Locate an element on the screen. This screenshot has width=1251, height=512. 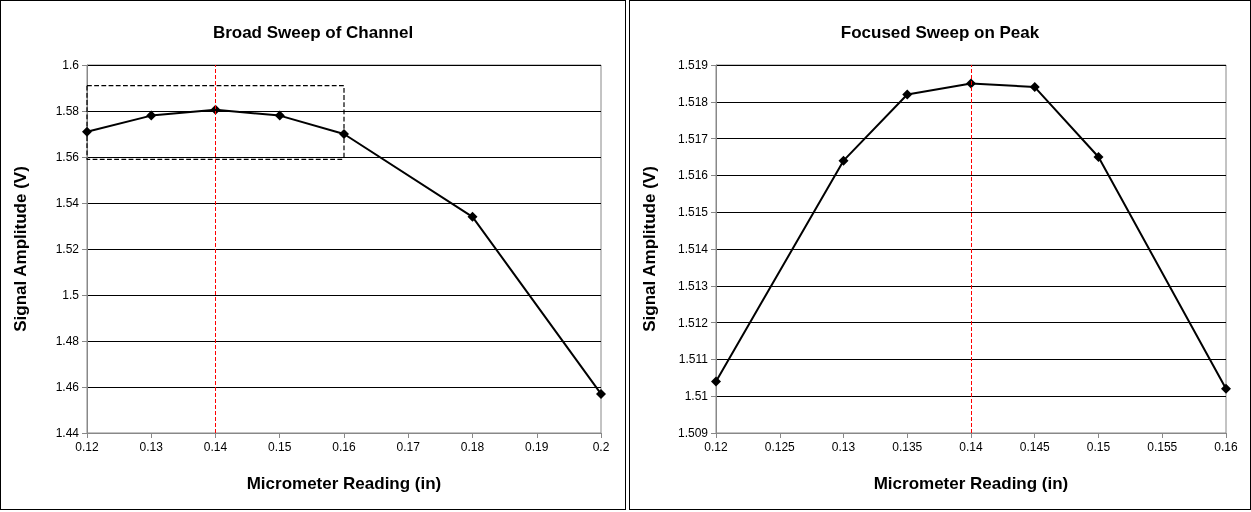
y-tick-label: 1.509 is located at coordinates (693, 433).